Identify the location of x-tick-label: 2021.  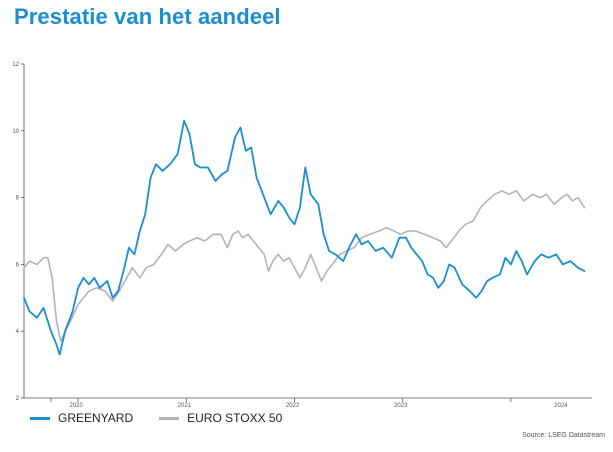
(185, 406).